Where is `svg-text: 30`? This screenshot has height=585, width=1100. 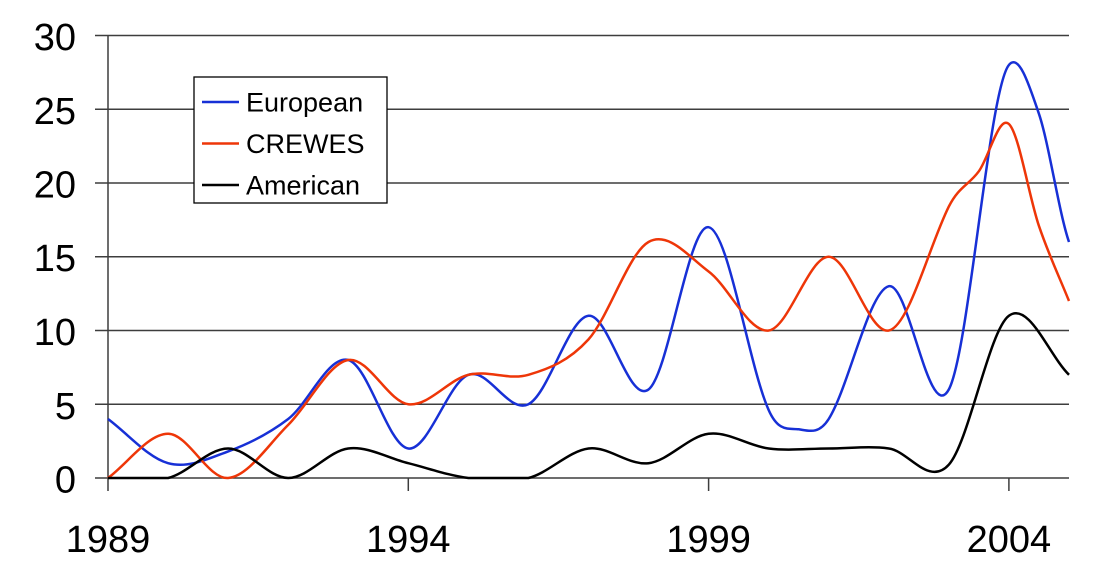
svg-text: 30 is located at coordinates (55, 38).